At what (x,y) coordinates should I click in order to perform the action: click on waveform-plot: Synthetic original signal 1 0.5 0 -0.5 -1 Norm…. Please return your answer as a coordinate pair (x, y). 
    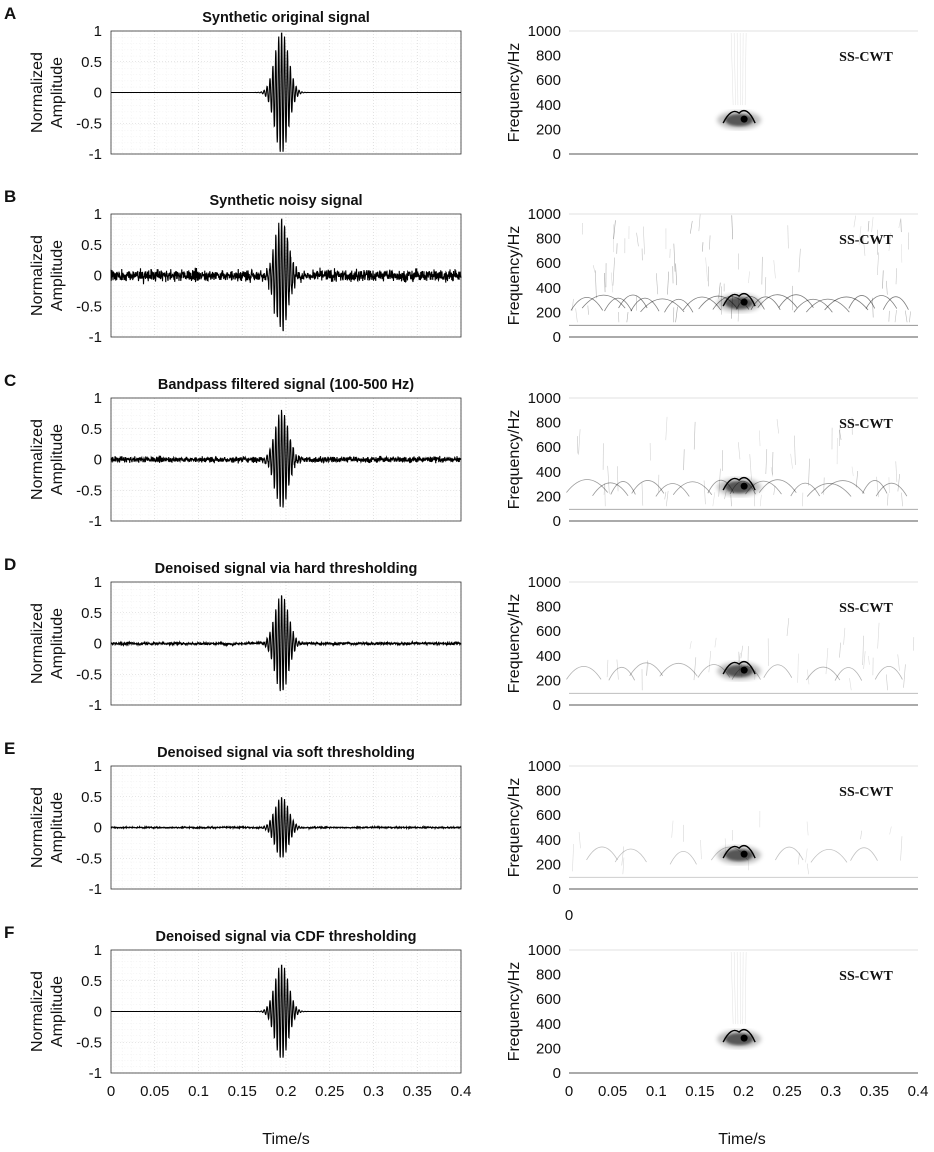
    Looking at the image, I should click on (245, 86).